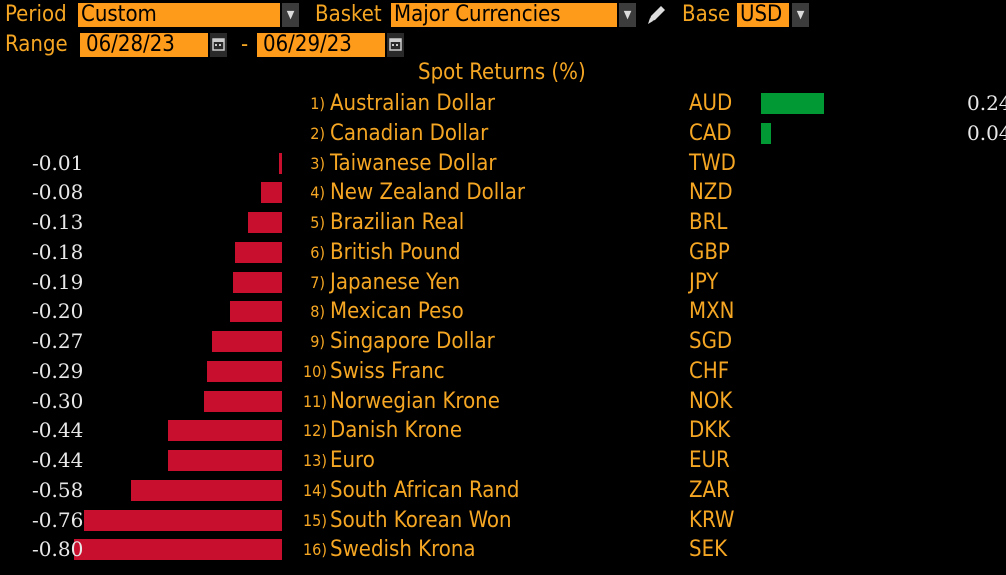 The width and height of the screenshot is (1006, 575). What do you see at coordinates (290, 15) in the screenshot?
I see `period-dropdown-arrow-icon: ▼` at bounding box center [290, 15].